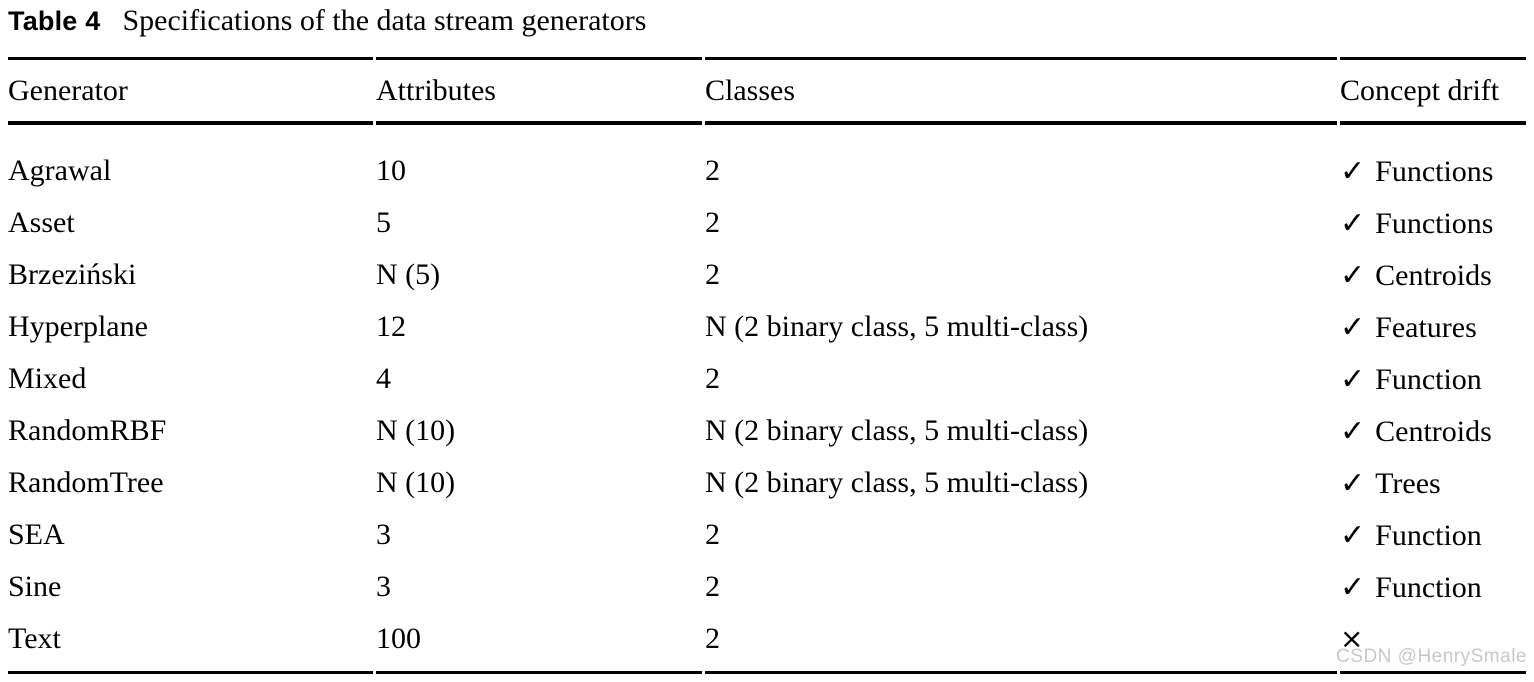 Image resolution: width=1534 pixels, height=682 pixels. I want to click on cell-concept-drift: ✓ Trees, so click(1433, 483).